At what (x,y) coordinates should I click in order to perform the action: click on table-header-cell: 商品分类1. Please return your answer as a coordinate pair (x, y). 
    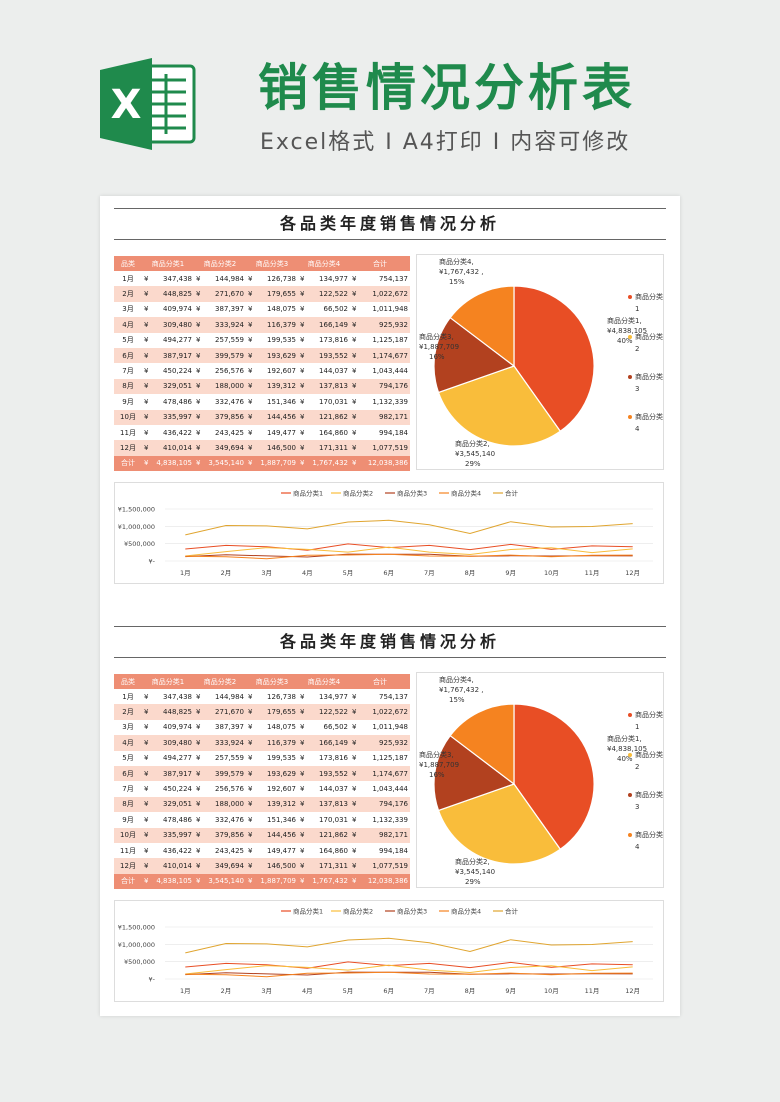
    Looking at the image, I should click on (168, 681).